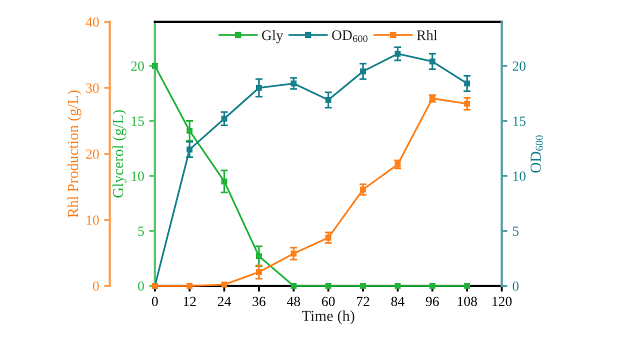  Describe the element at coordinates (137, 66) in the screenshot. I see `y-tick-label: 20` at that location.